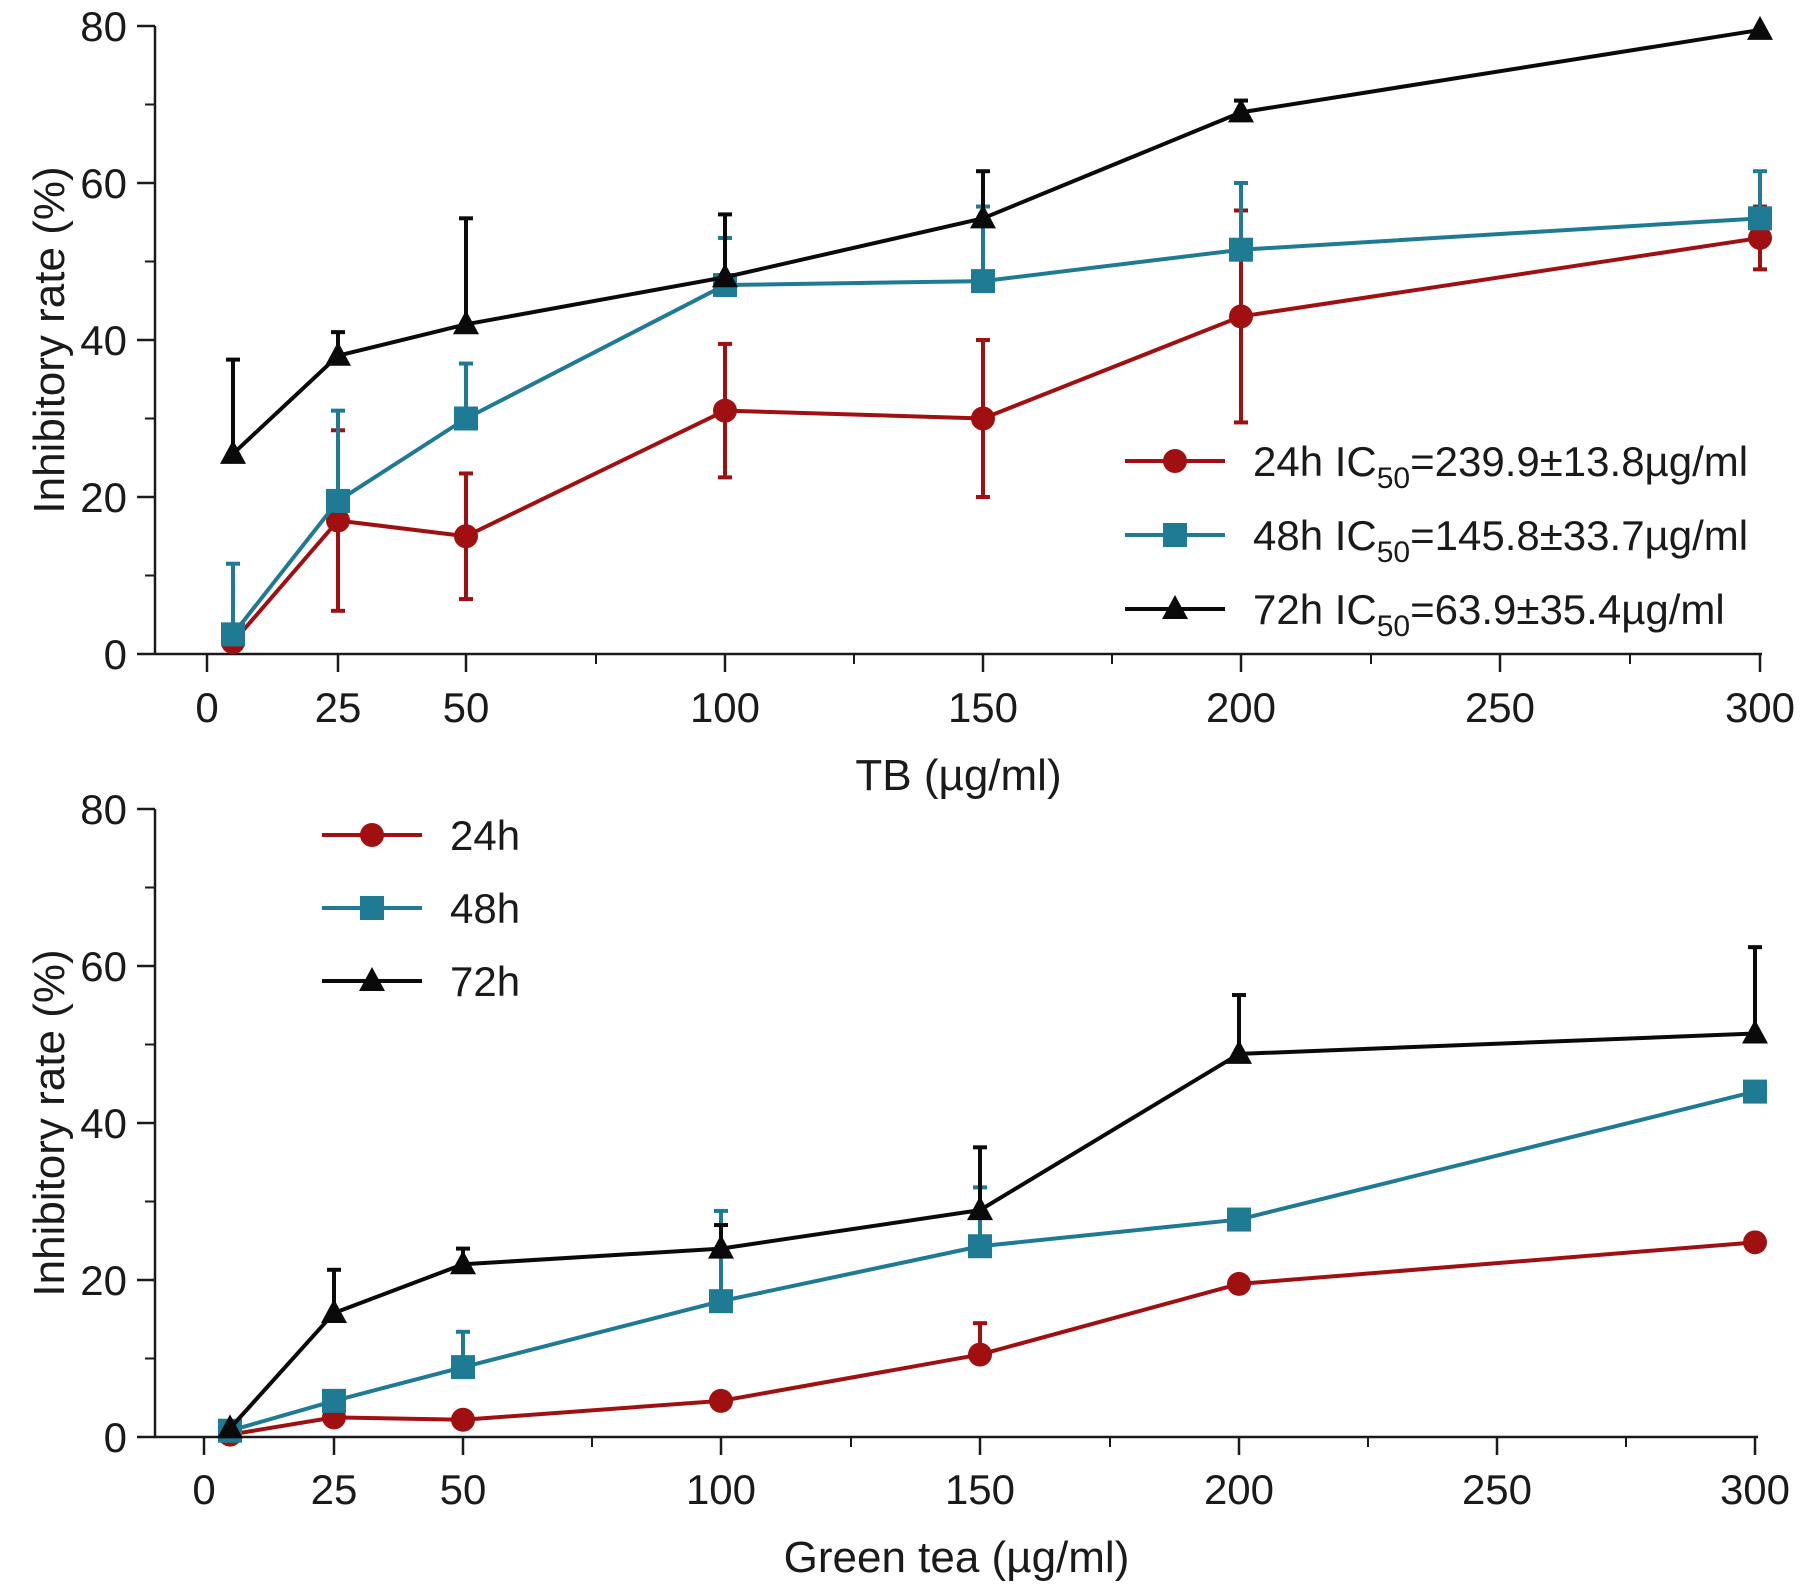 The width and height of the screenshot is (1805, 1593). I want to click on x-axis-title: TB (µg/ml), so click(958, 775).